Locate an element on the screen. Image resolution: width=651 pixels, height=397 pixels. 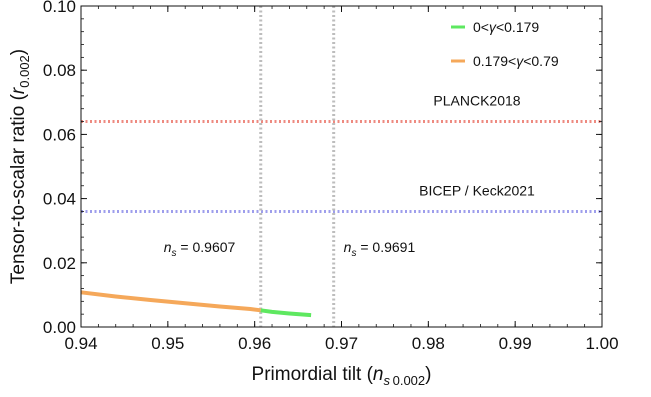
legend-label: 0.179<γ<0.79 is located at coordinates (516, 61).